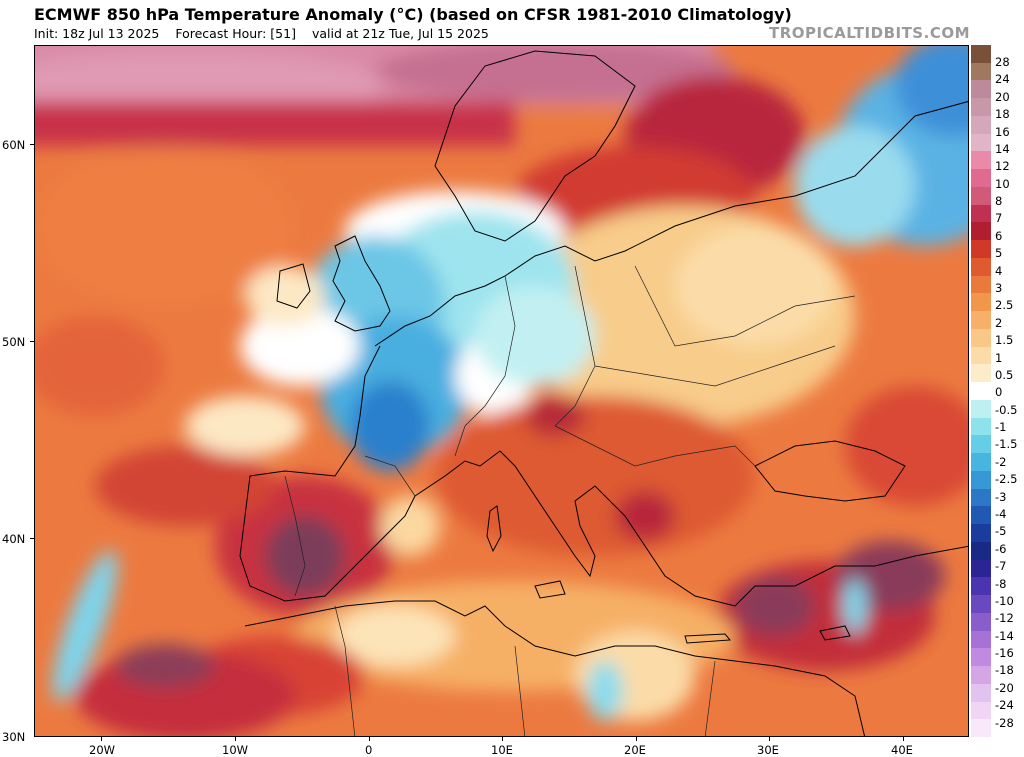 The image size is (1024, 757). I want to click on colorbar-label: -28, so click(1004, 722).